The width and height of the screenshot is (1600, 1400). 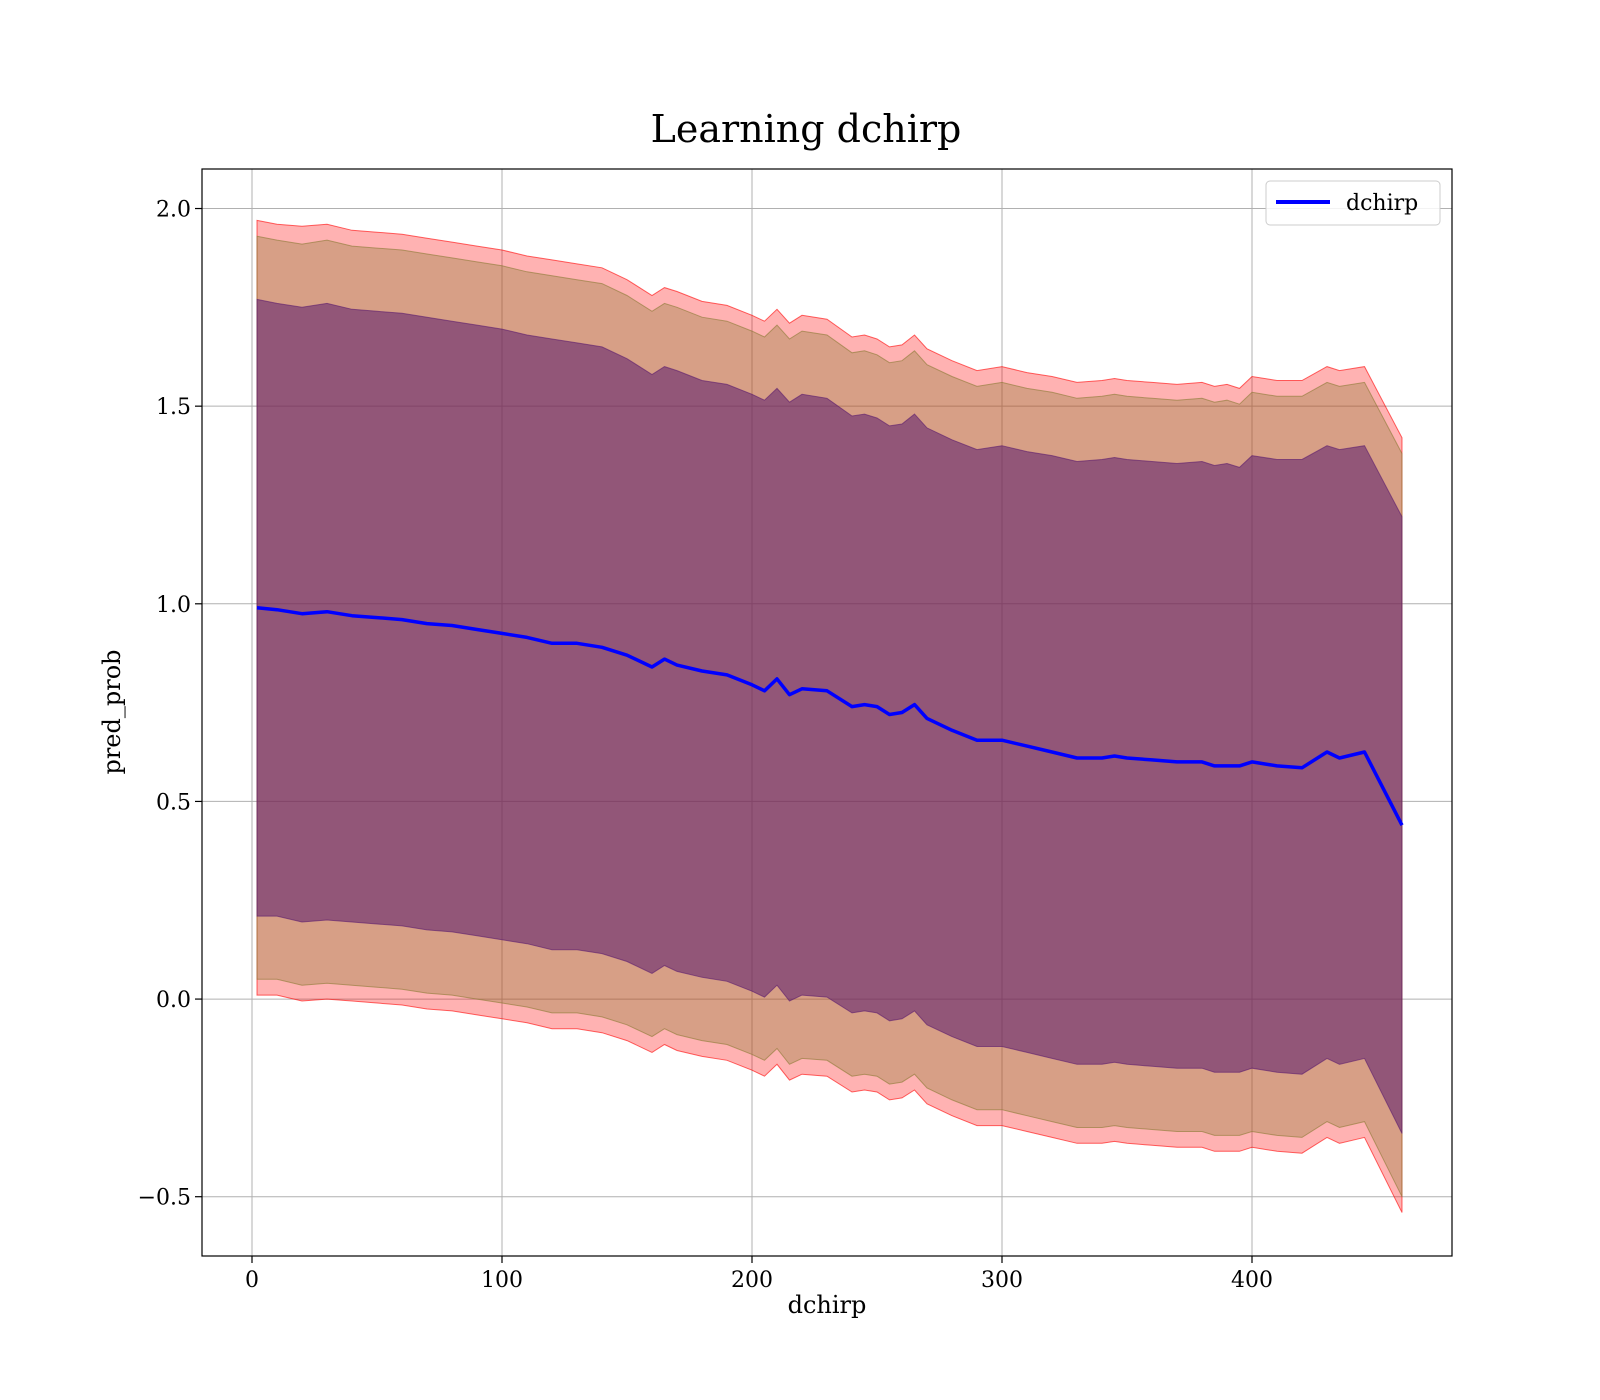 I want to click on y-tick-label: −0.5, so click(x=164, y=1198).